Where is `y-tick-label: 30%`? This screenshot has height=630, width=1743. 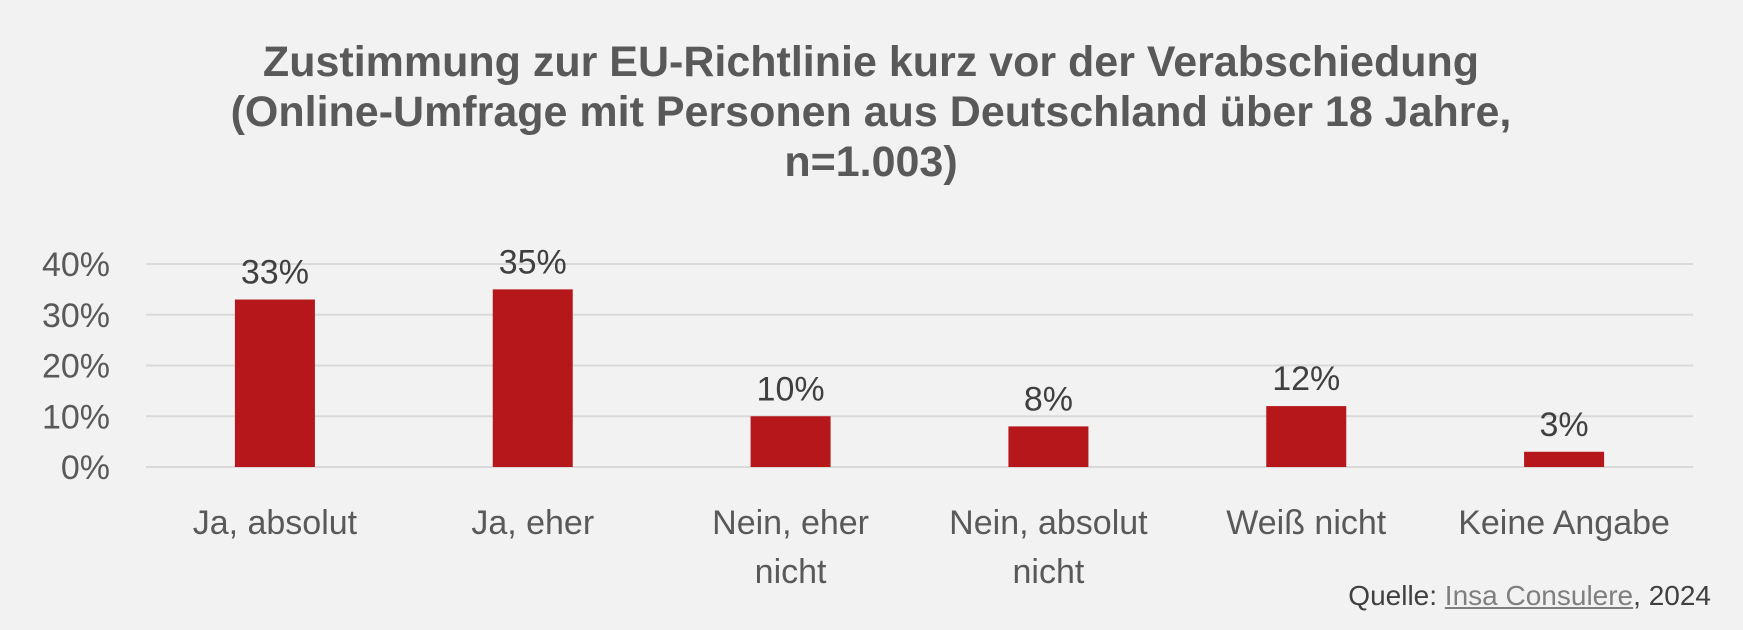 y-tick-label: 30% is located at coordinates (76, 316).